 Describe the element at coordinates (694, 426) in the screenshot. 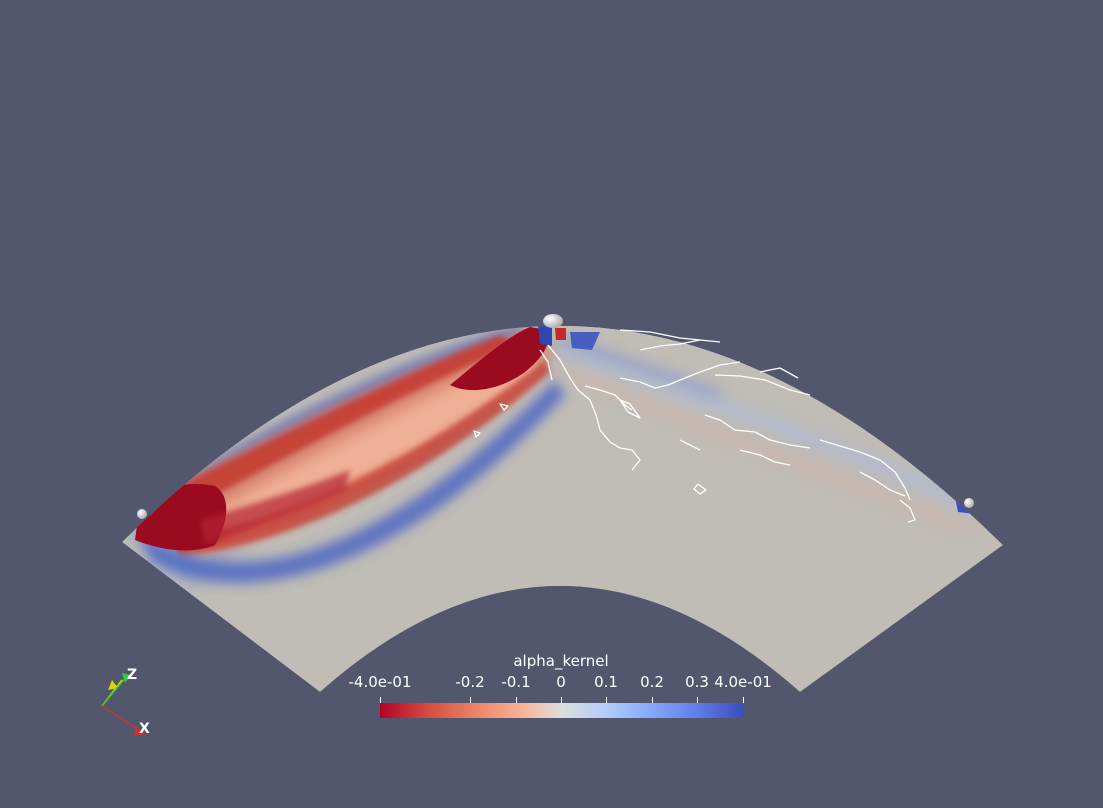

I see `coastlines` at that location.